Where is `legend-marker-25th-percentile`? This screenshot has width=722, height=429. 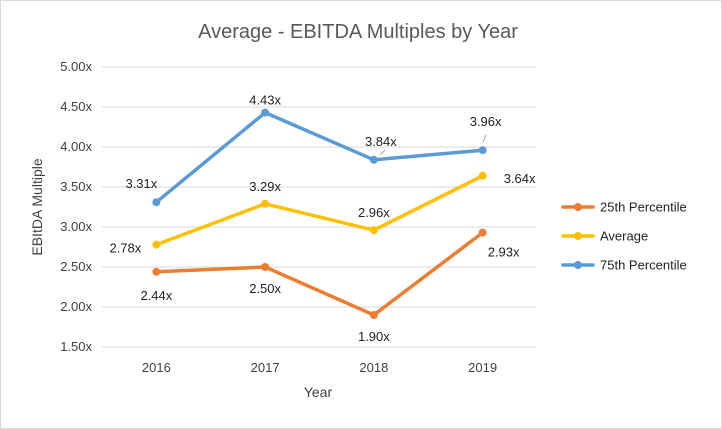 legend-marker-25th-percentile is located at coordinates (578, 207).